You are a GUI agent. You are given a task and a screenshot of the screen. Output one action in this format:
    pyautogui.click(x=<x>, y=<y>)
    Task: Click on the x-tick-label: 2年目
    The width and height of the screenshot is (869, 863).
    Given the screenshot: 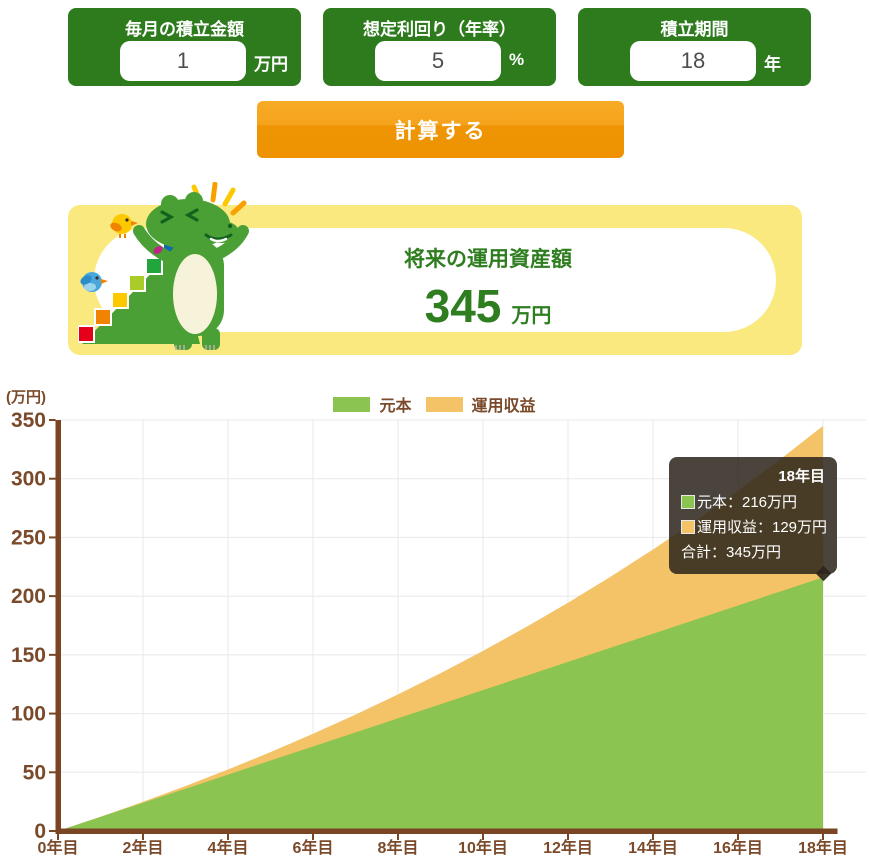 What is the action you would take?
    pyautogui.click(x=143, y=847)
    